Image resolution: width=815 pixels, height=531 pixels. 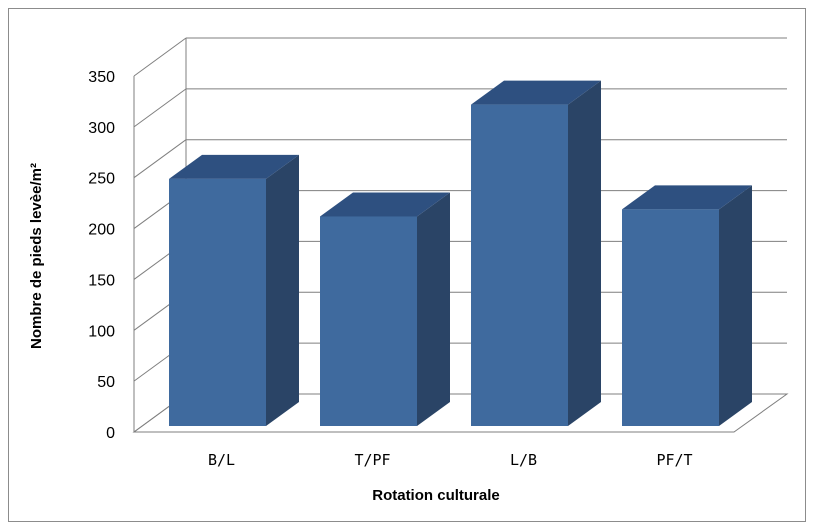 What do you see at coordinates (674, 460) in the screenshot?
I see `x-tick-label: PF/T` at bounding box center [674, 460].